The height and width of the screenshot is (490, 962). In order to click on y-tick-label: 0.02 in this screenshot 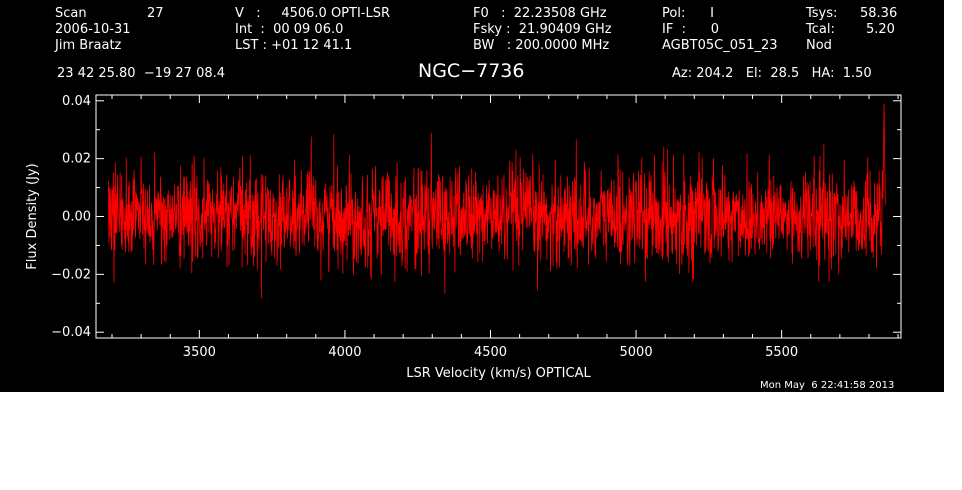, I will do `click(76, 159)`.